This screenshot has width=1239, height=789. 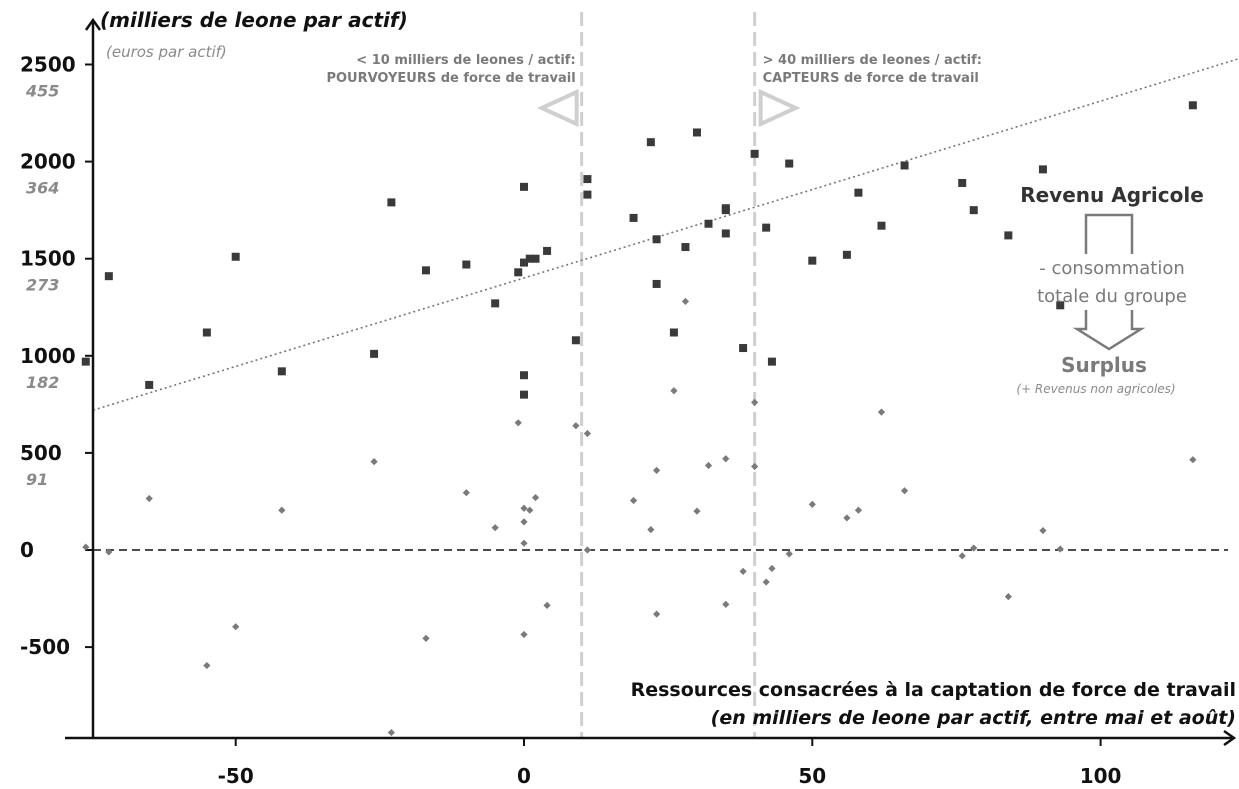 I want to click on y-secondary-tick-label: 364, so click(x=42, y=188).